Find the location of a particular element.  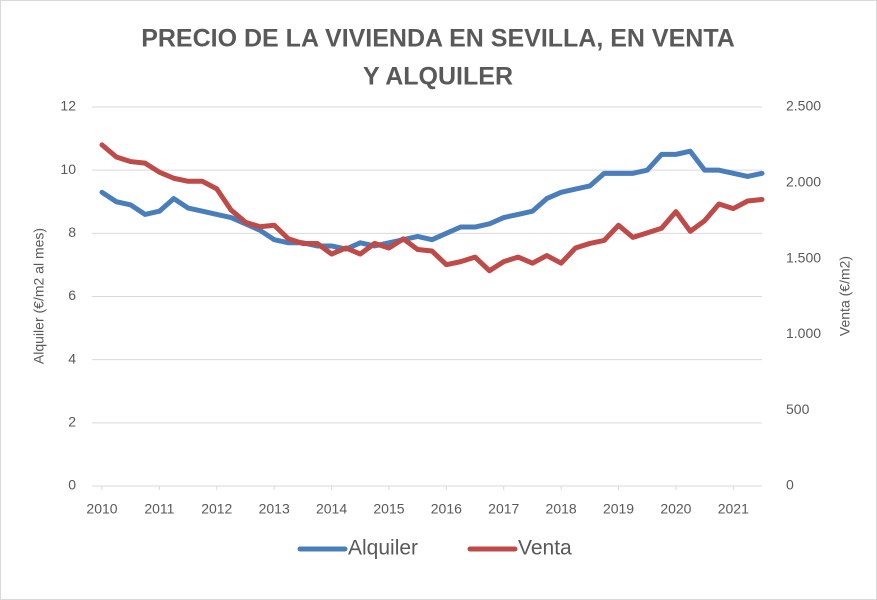

y2-tick-label: 1.000 is located at coordinates (803, 333).